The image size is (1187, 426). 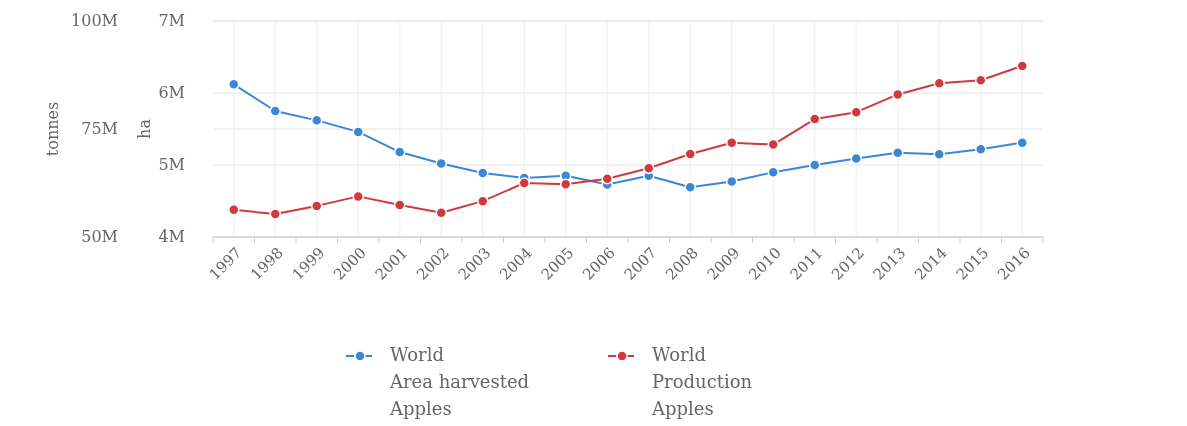 I want to click on y-tick-label: 5M, so click(x=171, y=164).